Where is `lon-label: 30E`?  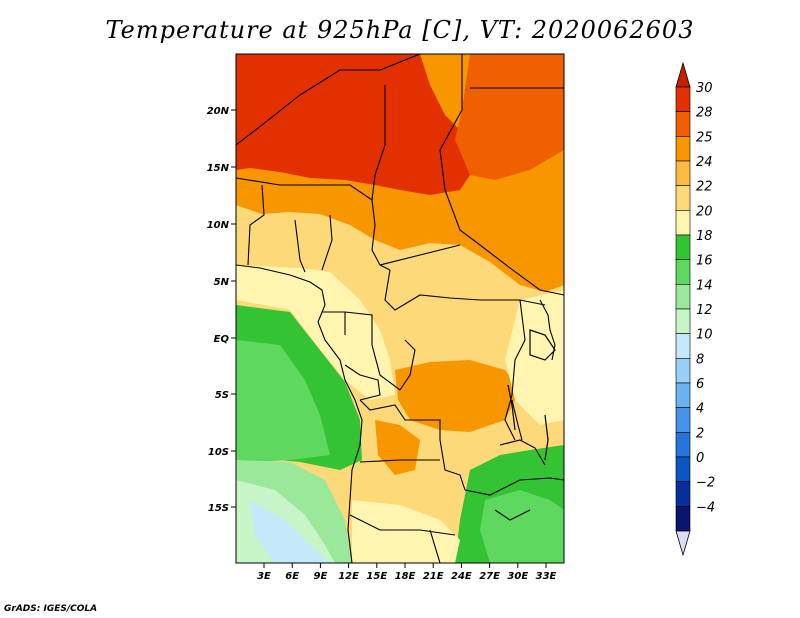
lon-label: 30E is located at coordinates (517, 576).